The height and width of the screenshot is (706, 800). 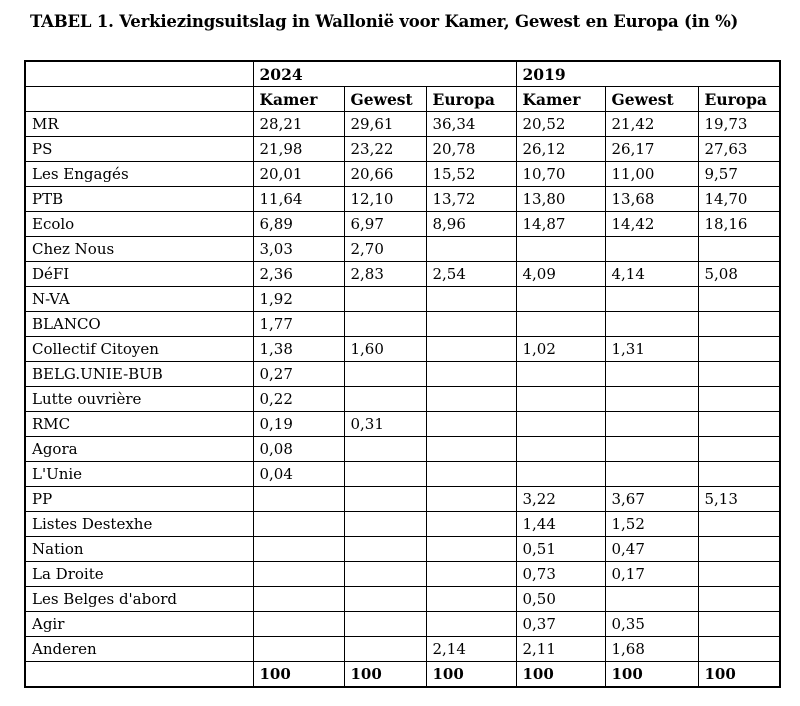 I want to click on value-cell: 0,50, so click(x=560, y=599).